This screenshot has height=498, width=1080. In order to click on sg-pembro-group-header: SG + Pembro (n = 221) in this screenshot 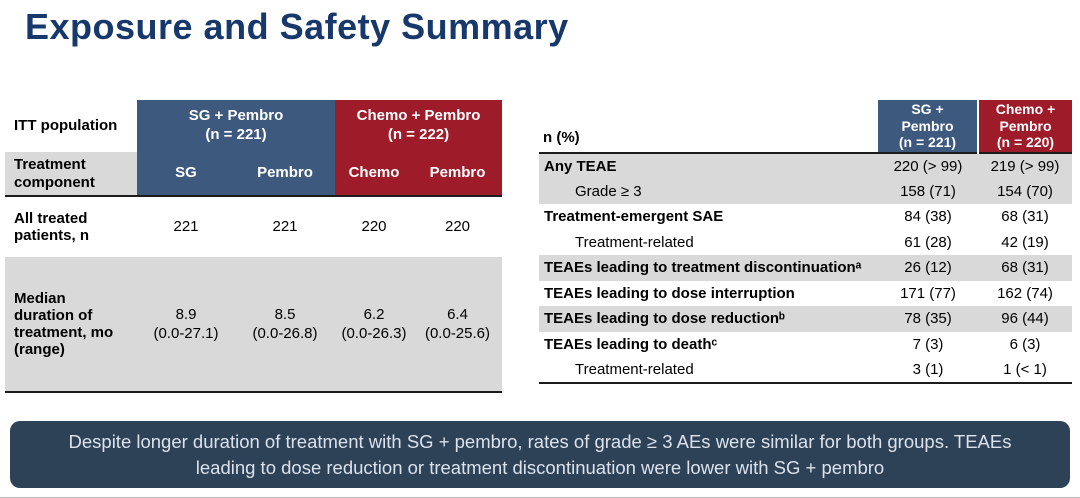, I will do `click(236, 126)`.